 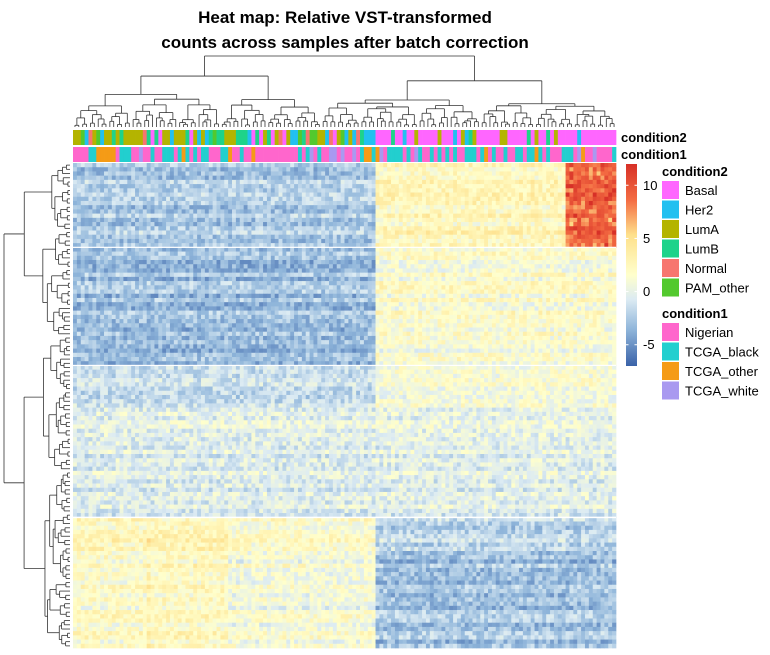 I want to click on condition2-cell, so click(x=505, y=137).